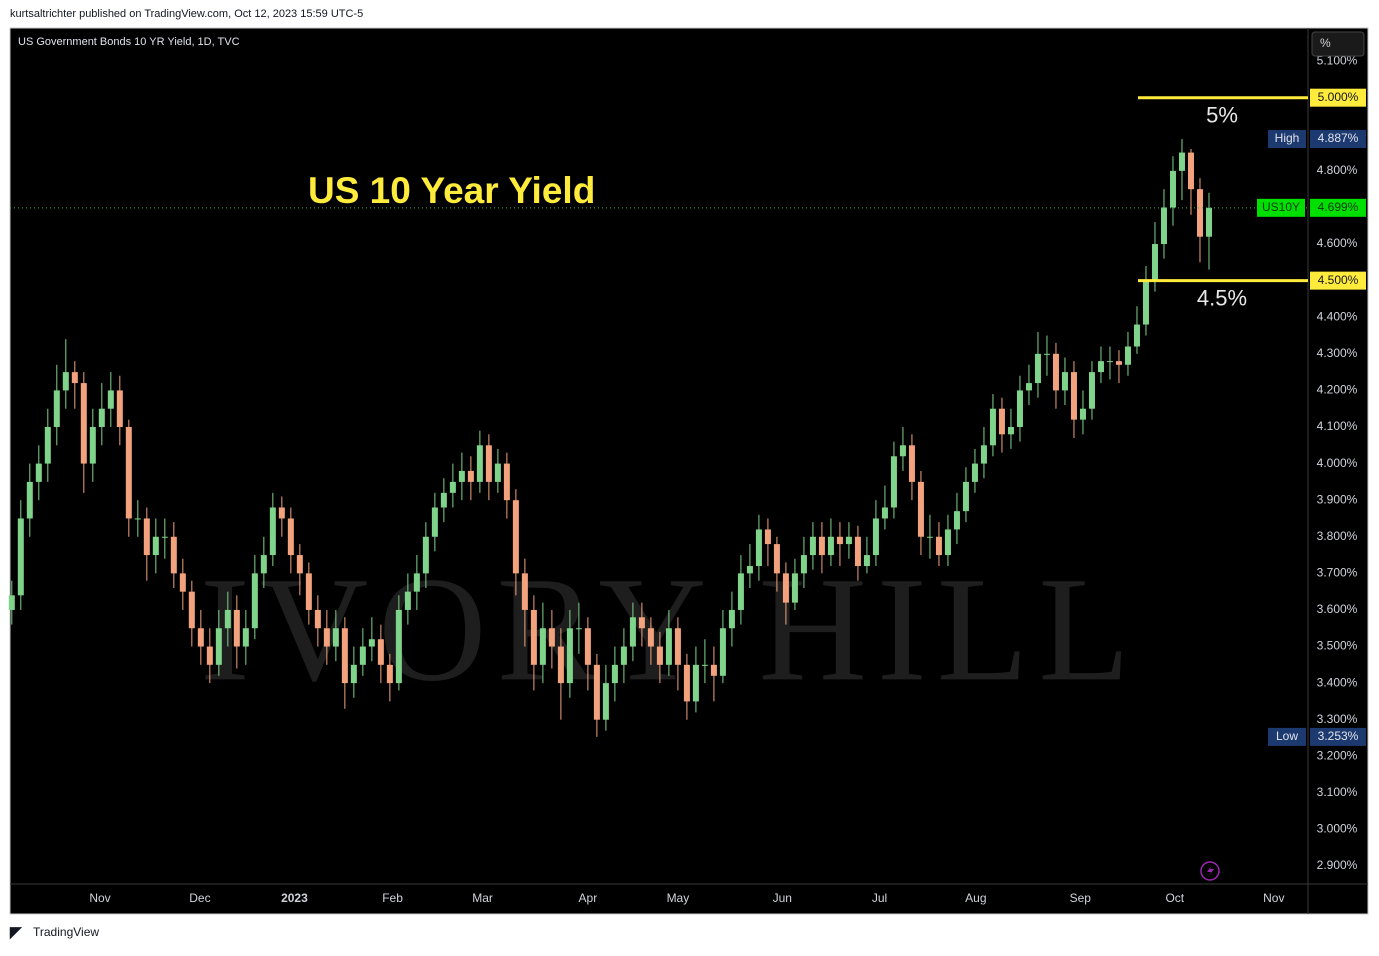 This screenshot has width=1379, height=956. I want to click on price-tag-label: 4.699%, so click(1338, 207).